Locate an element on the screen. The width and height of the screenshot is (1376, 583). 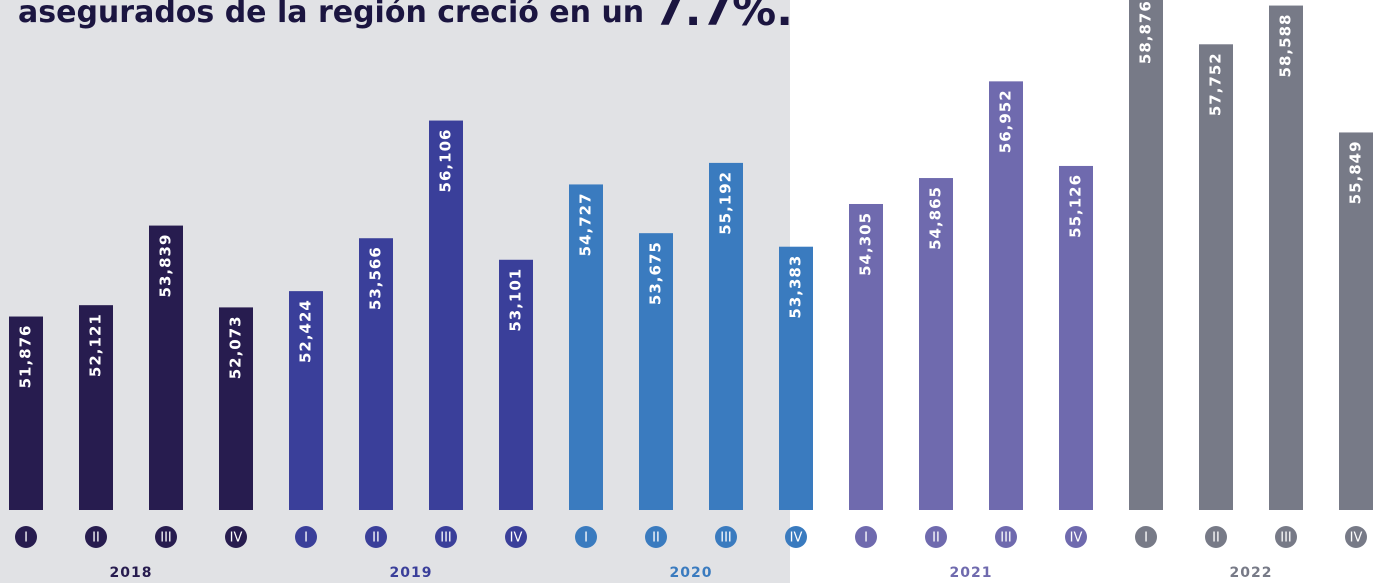
value-label: 54,305 is located at coordinates (866, 244).